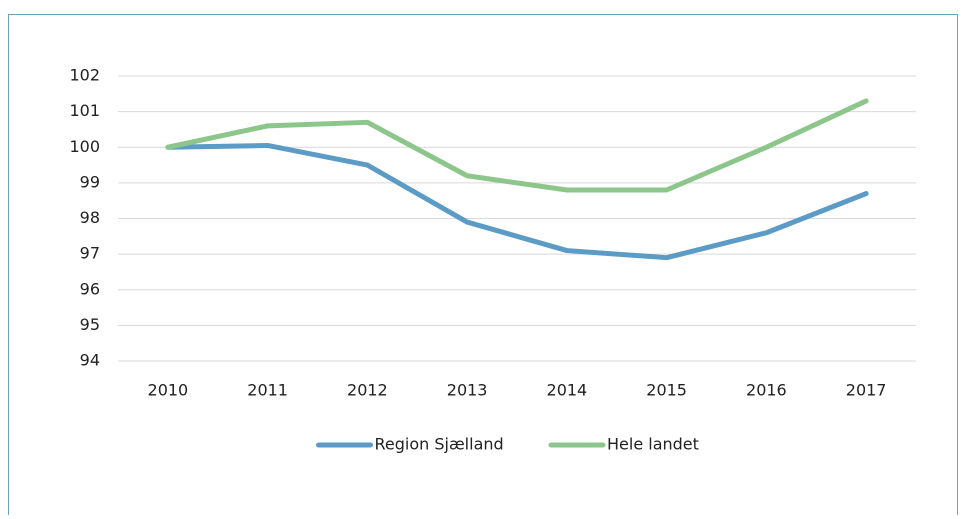 This screenshot has height=519, width=966. I want to click on y-tick-label: 94, so click(90, 360).